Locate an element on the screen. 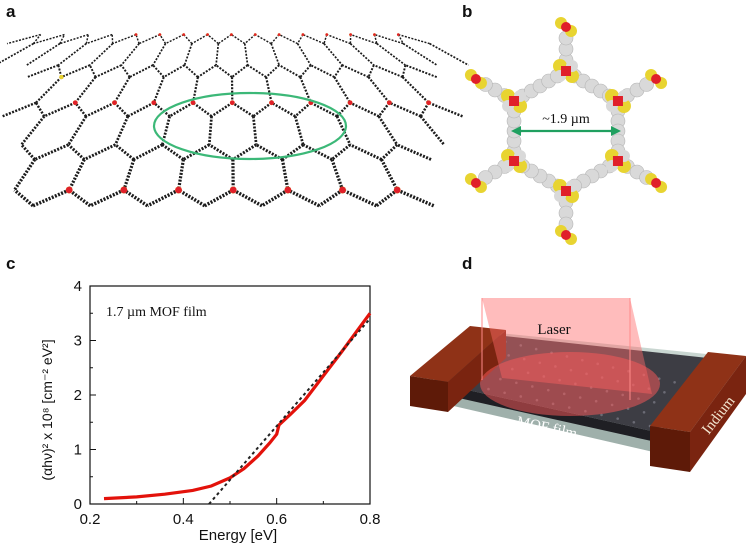 The width and height of the screenshot is (751, 546). y-axis-label: (αhν)² x 10⁸ [cm⁻² eV²] is located at coordinates (47, 409).